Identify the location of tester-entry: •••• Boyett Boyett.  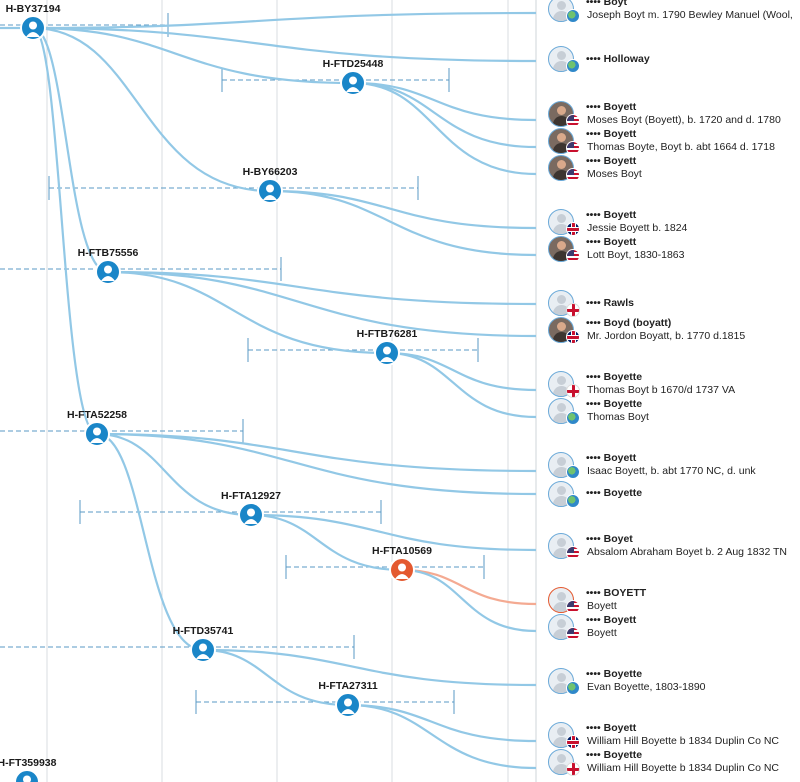
(674, 628).